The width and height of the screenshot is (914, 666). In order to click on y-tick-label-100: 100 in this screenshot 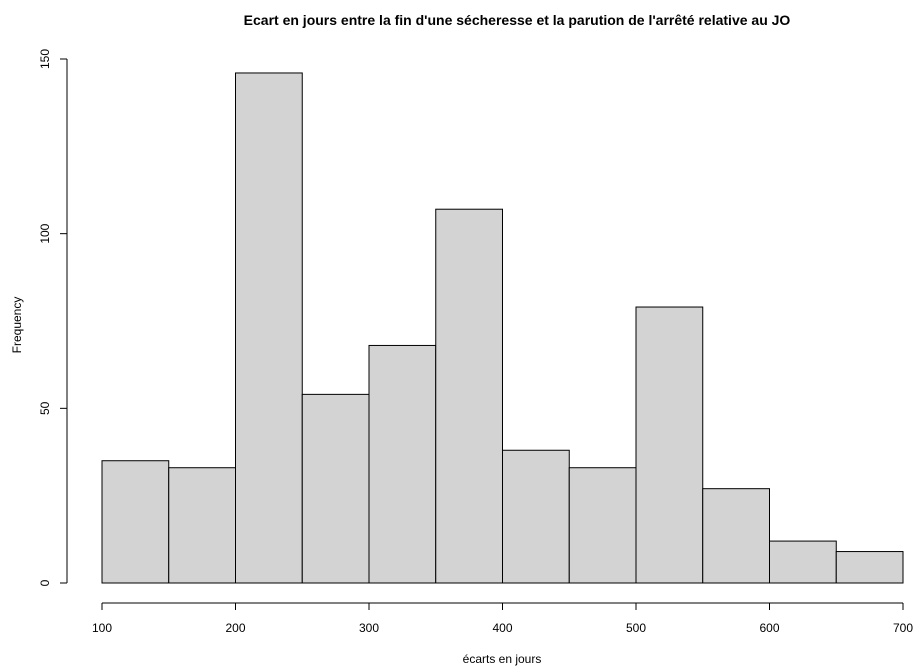, I will do `click(45, 233)`.